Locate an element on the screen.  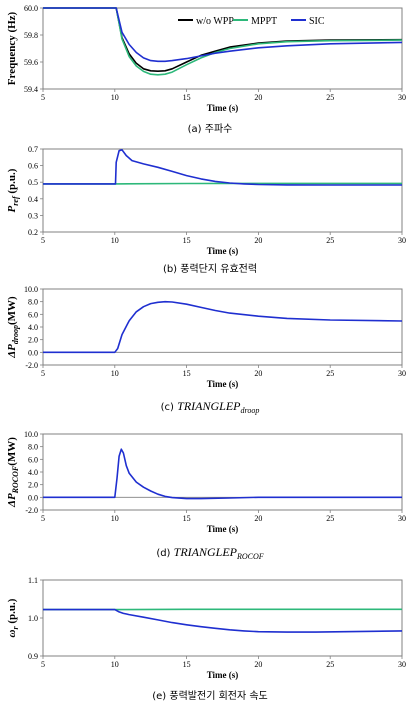
y-tick-label: 0.3 is located at coordinates (33, 215).